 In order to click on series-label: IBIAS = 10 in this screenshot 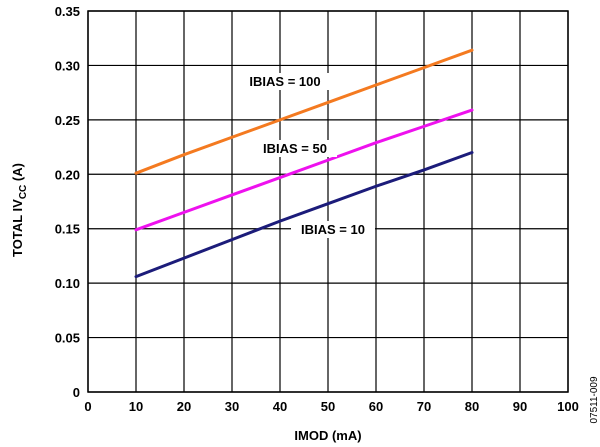, I will do `click(333, 229)`.